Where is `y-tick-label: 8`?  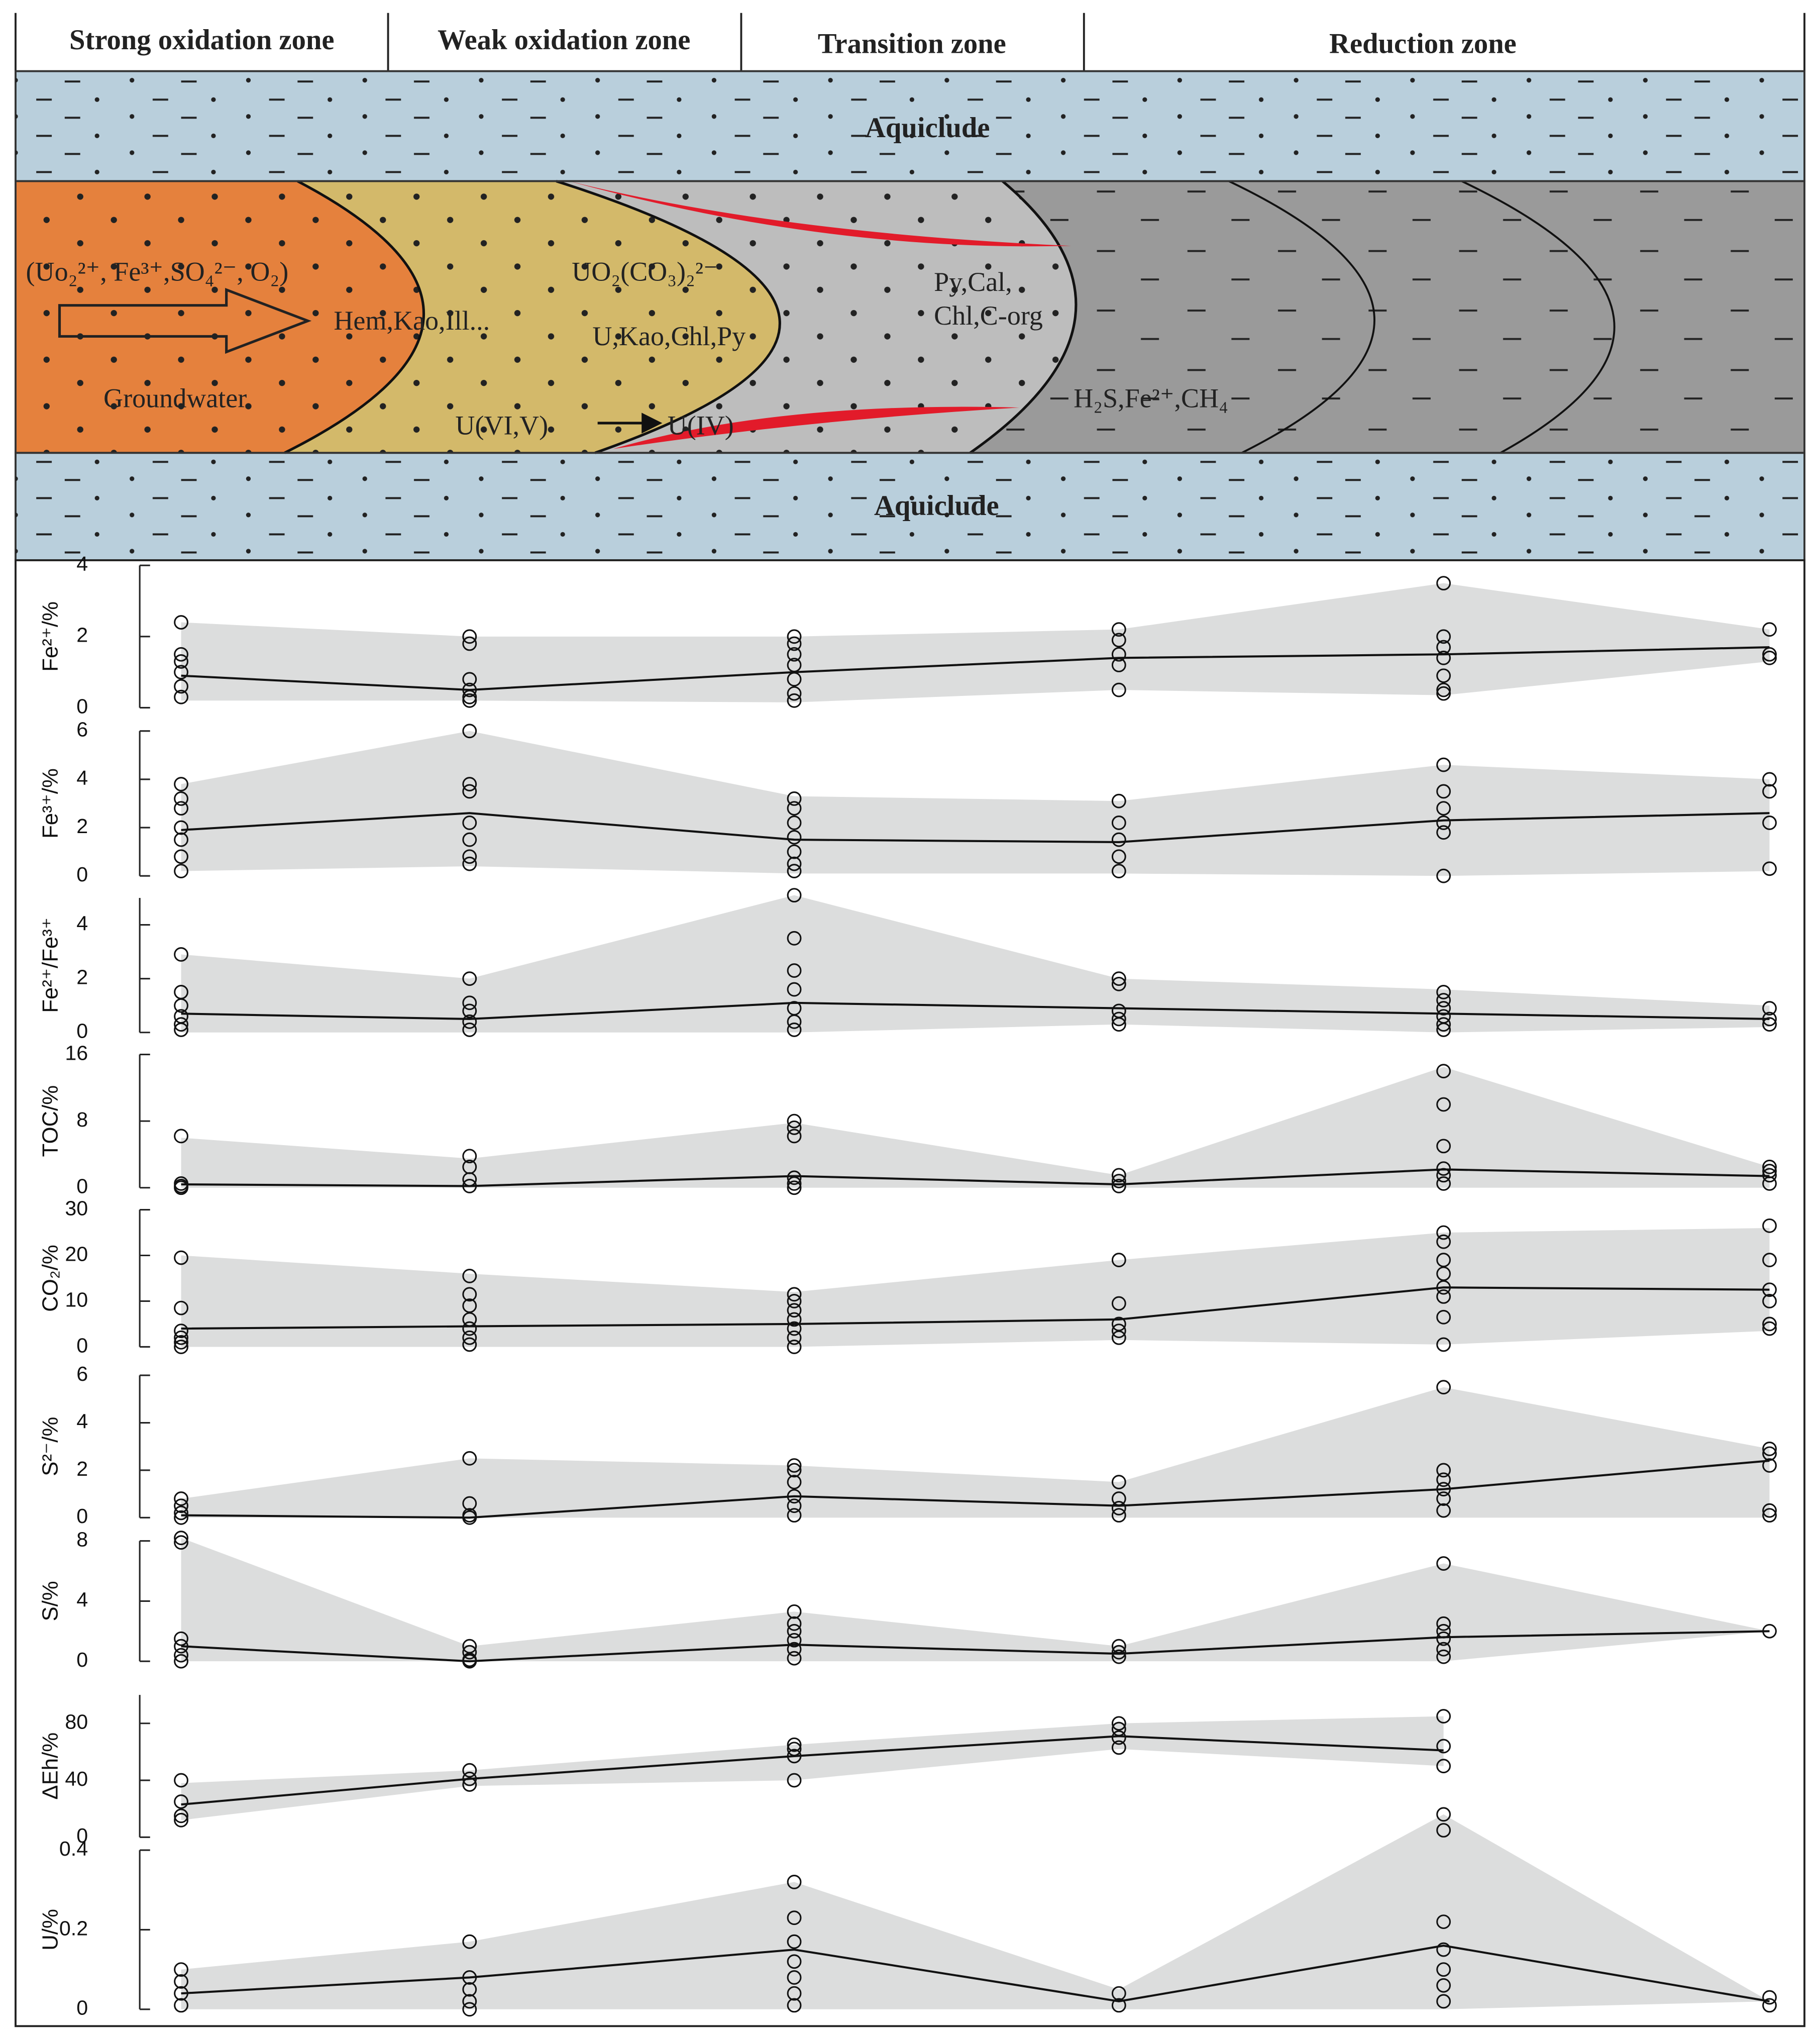 y-tick-label: 8 is located at coordinates (82, 1539).